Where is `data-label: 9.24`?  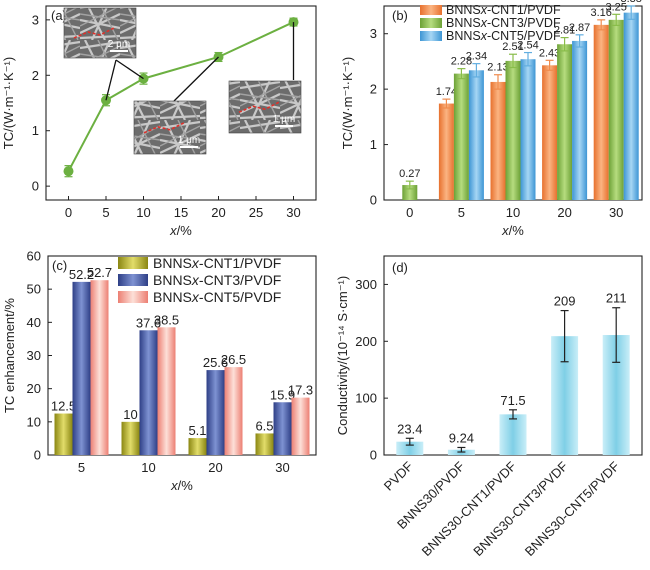
data-label: 9.24 is located at coordinates (461, 437).